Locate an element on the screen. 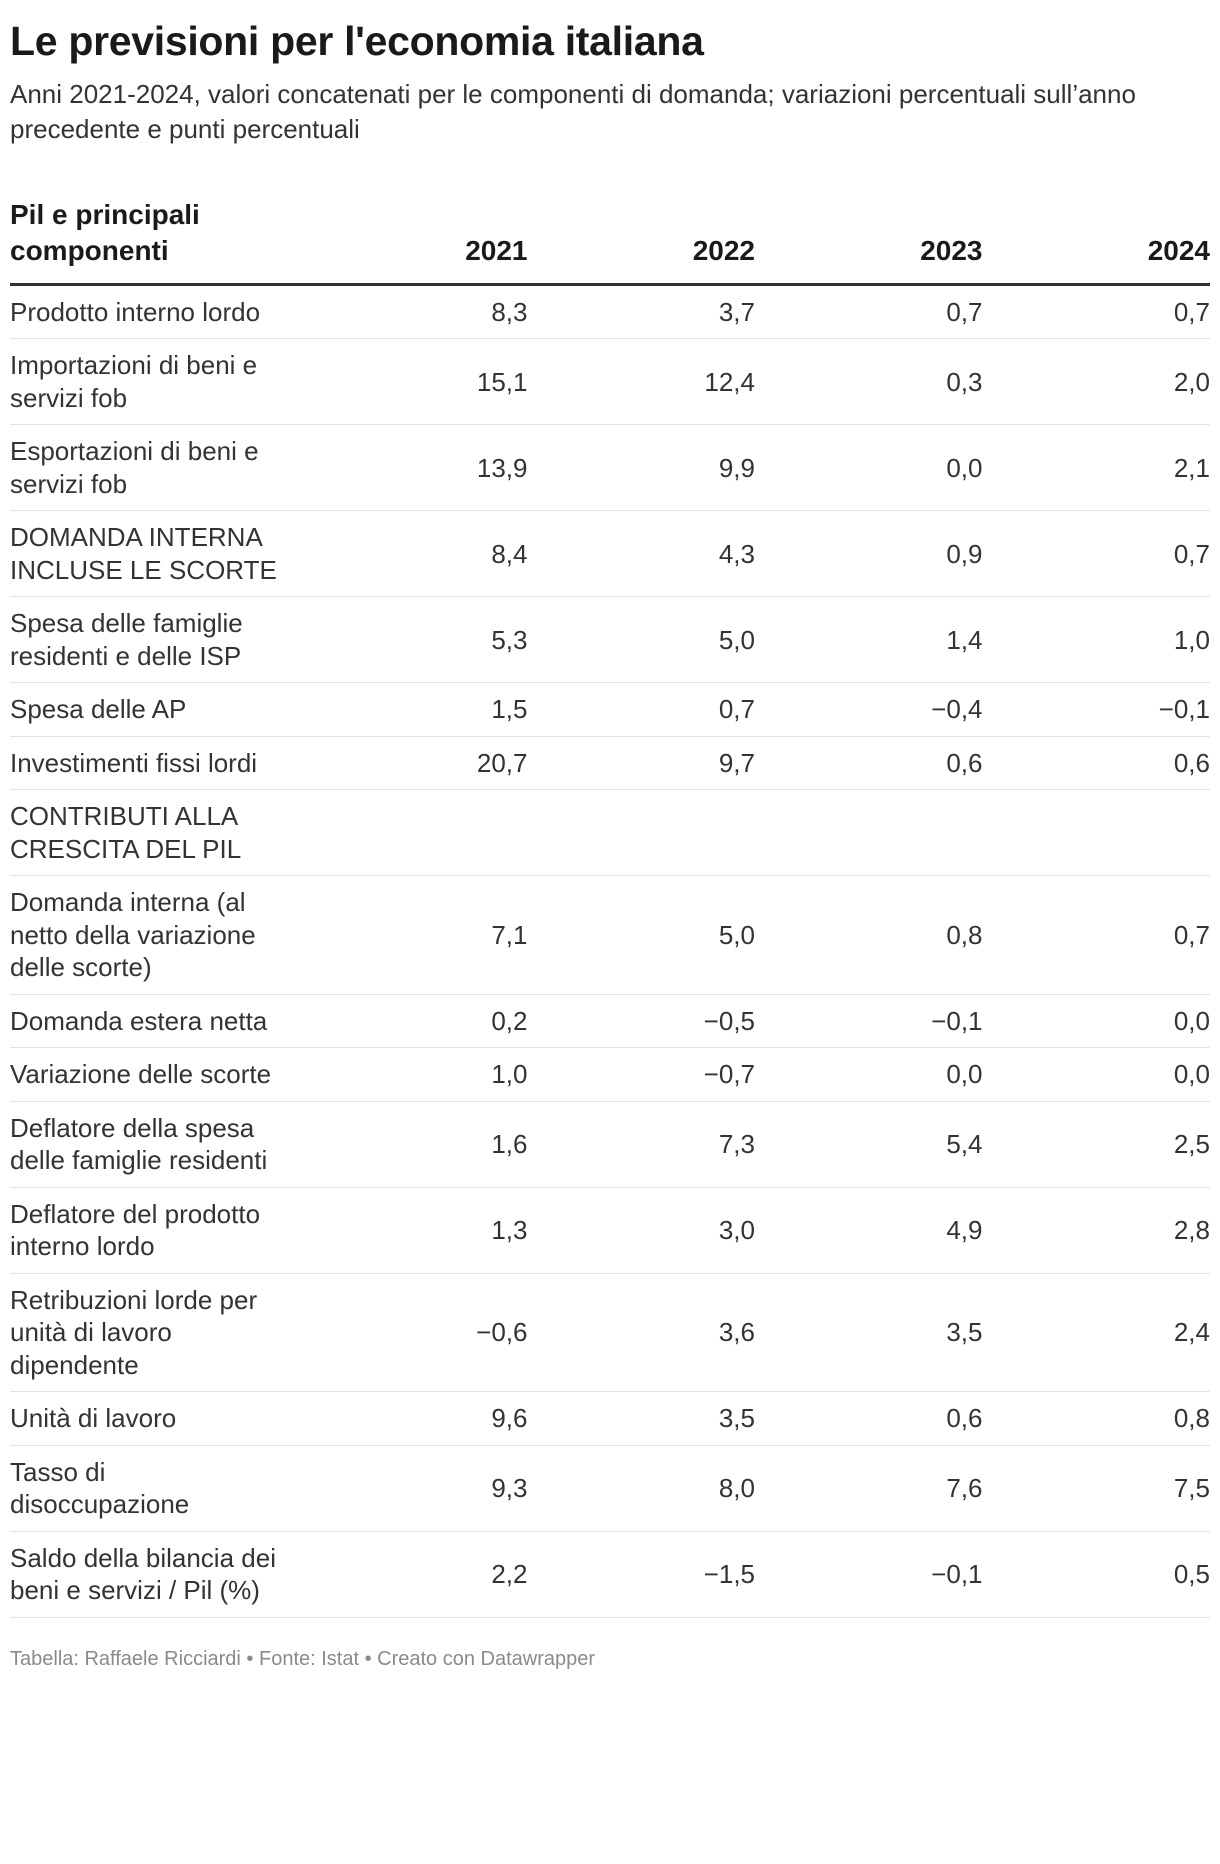  cell-value-2023: 7,6 is located at coordinates (869, 1488).